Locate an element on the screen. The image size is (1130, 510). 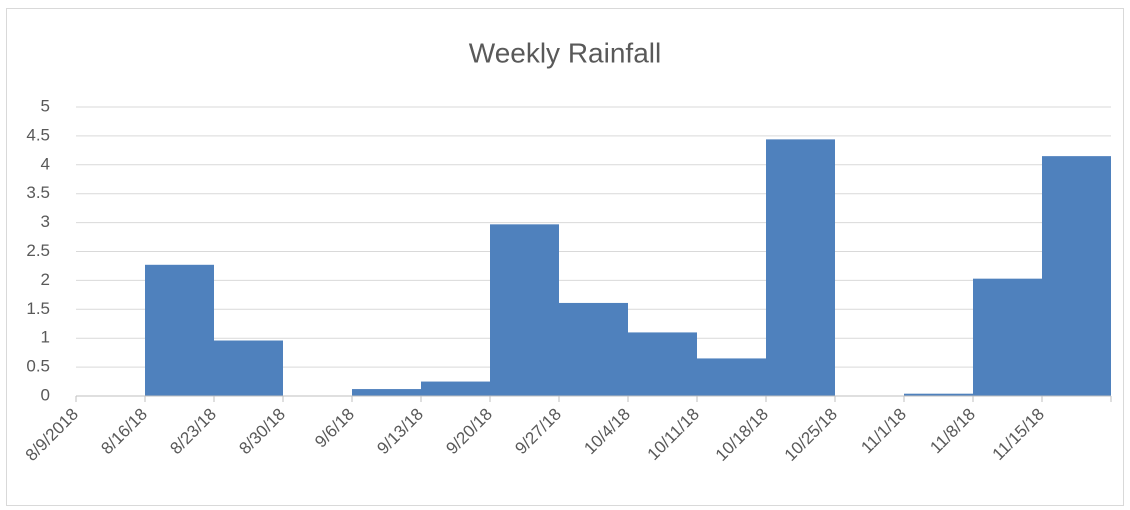
y-tick-label: 2 is located at coordinates (45, 279).